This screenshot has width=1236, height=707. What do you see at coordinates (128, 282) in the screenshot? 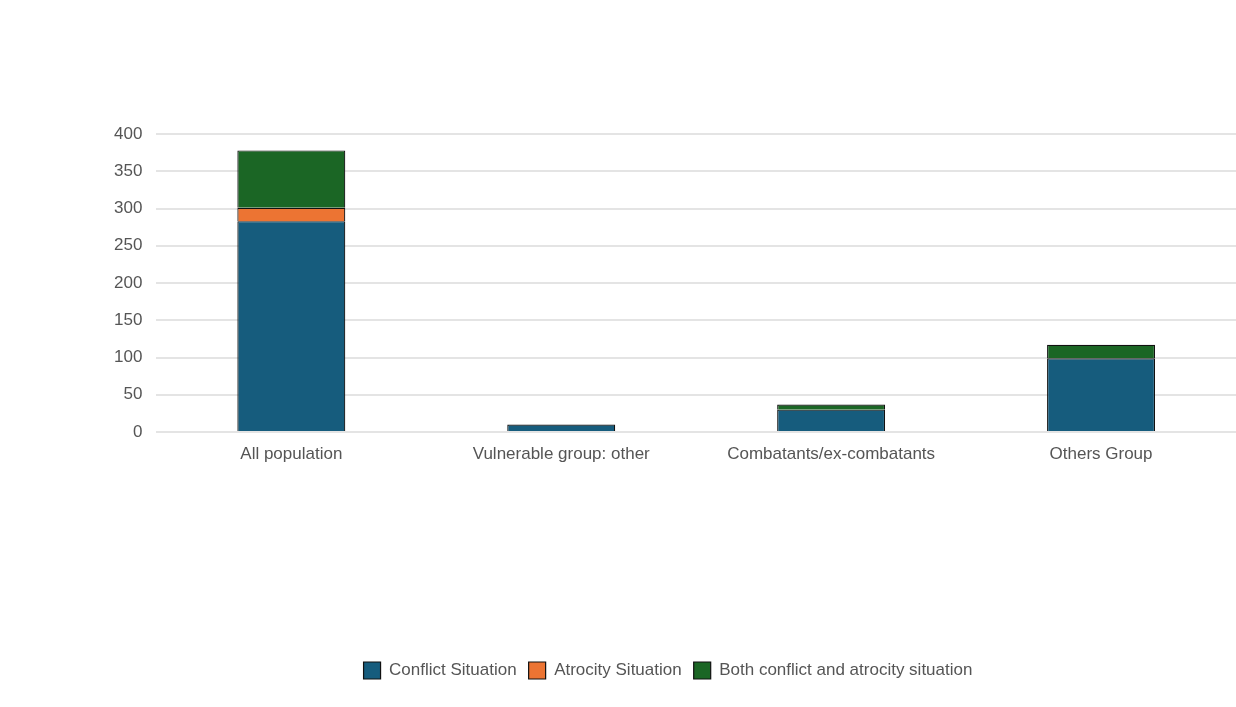
I see `y-tick-label: 200` at bounding box center [128, 282].